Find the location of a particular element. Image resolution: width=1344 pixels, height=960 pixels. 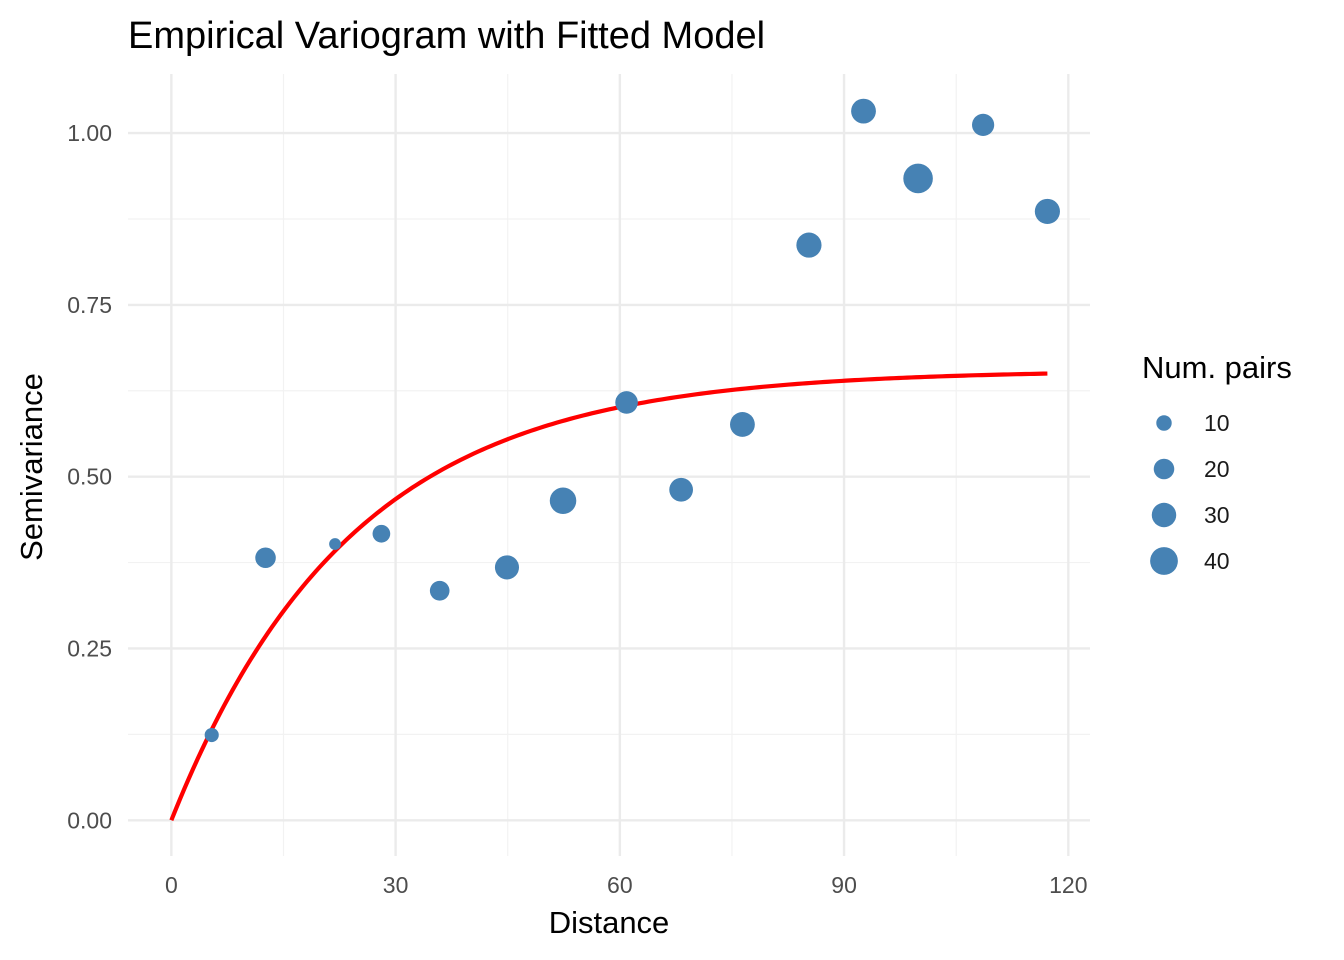

x-tick-label: 60 is located at coordinates (620, 885).